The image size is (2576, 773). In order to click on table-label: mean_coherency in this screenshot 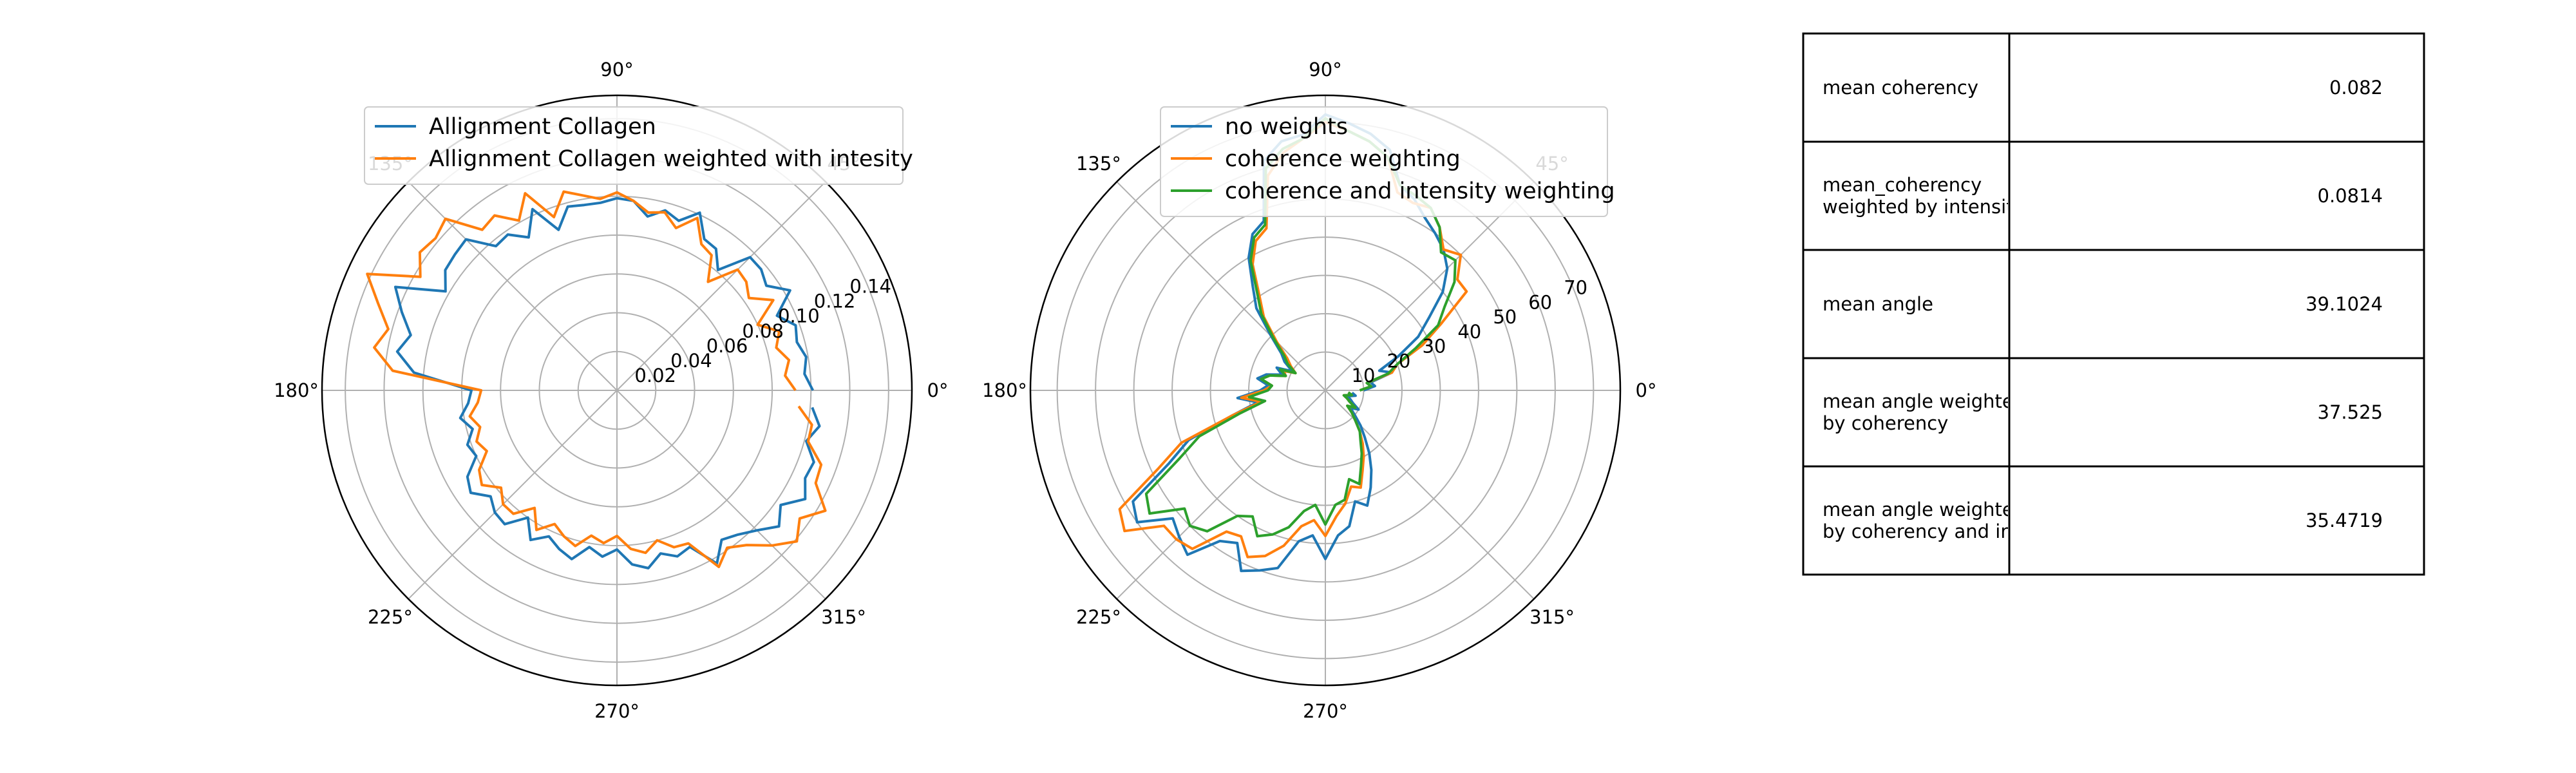, I will do `click(1902, 185)`.